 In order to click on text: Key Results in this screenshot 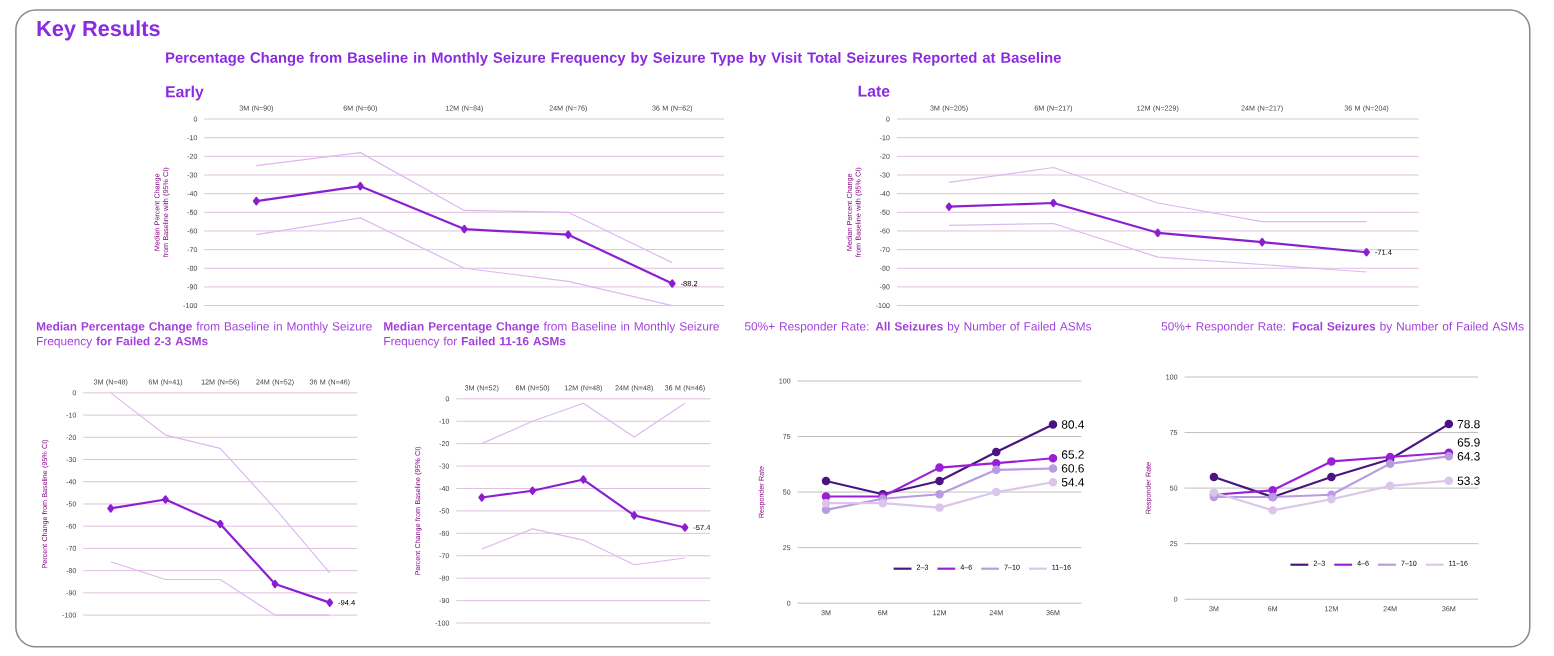, I will do `click(98, 30)`.